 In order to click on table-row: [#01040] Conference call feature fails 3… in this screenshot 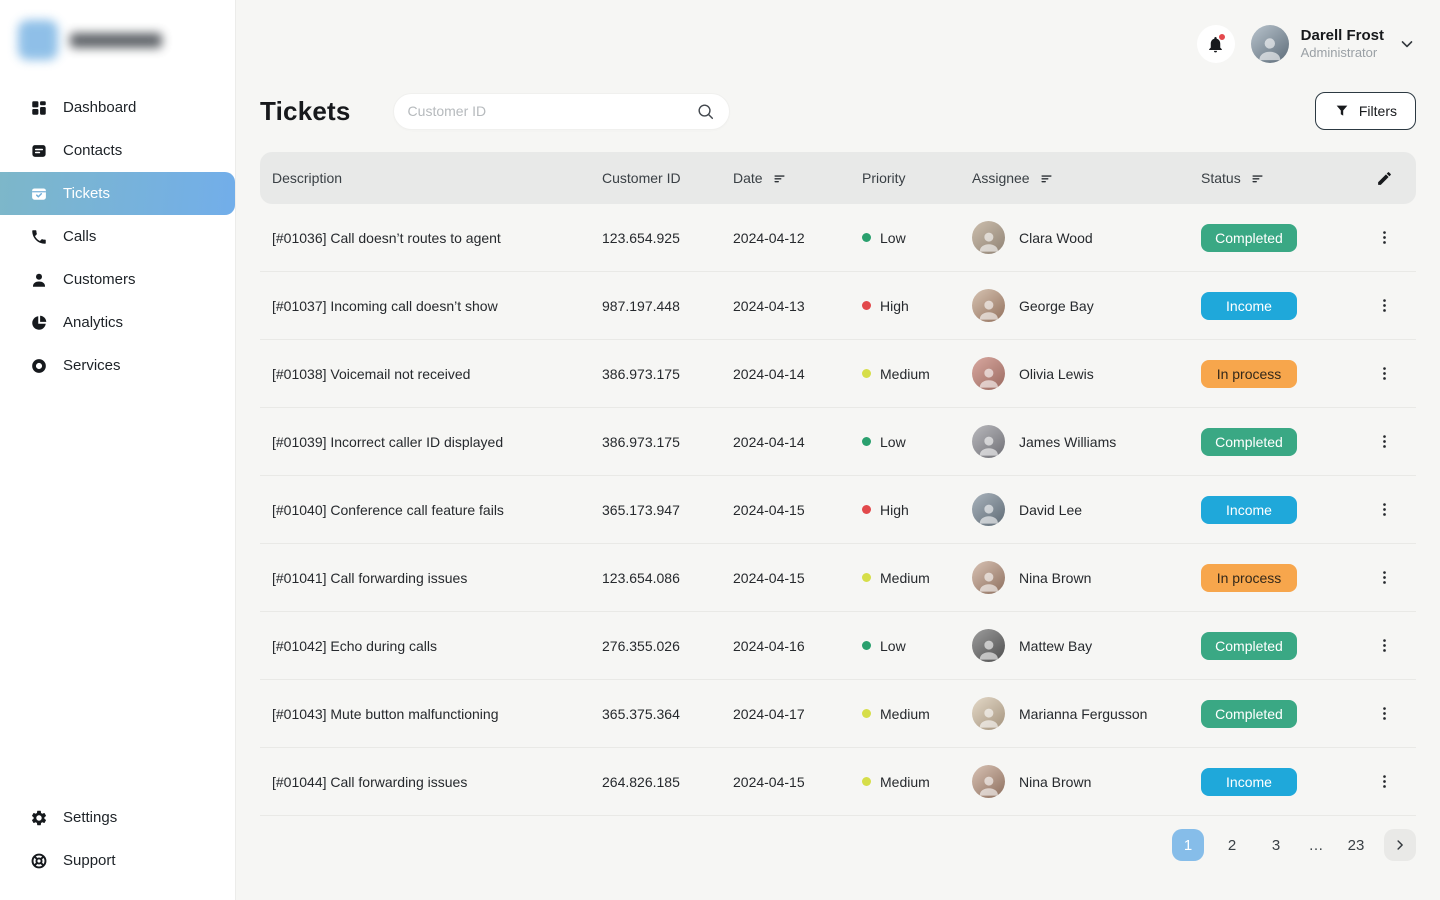, I will do `click(838, 510)`.